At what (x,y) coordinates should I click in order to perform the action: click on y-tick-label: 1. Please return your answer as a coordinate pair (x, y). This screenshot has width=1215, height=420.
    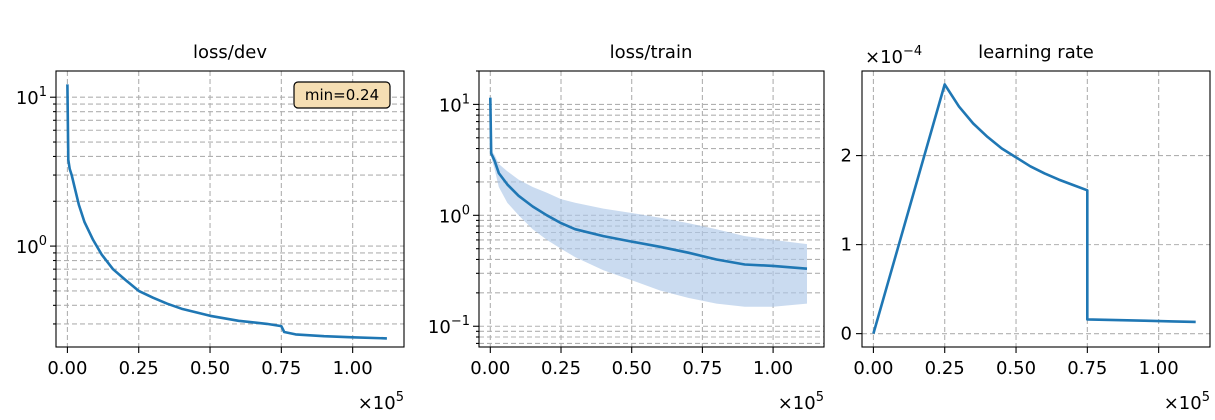
    Looking at the image, I should click on (846, 245).